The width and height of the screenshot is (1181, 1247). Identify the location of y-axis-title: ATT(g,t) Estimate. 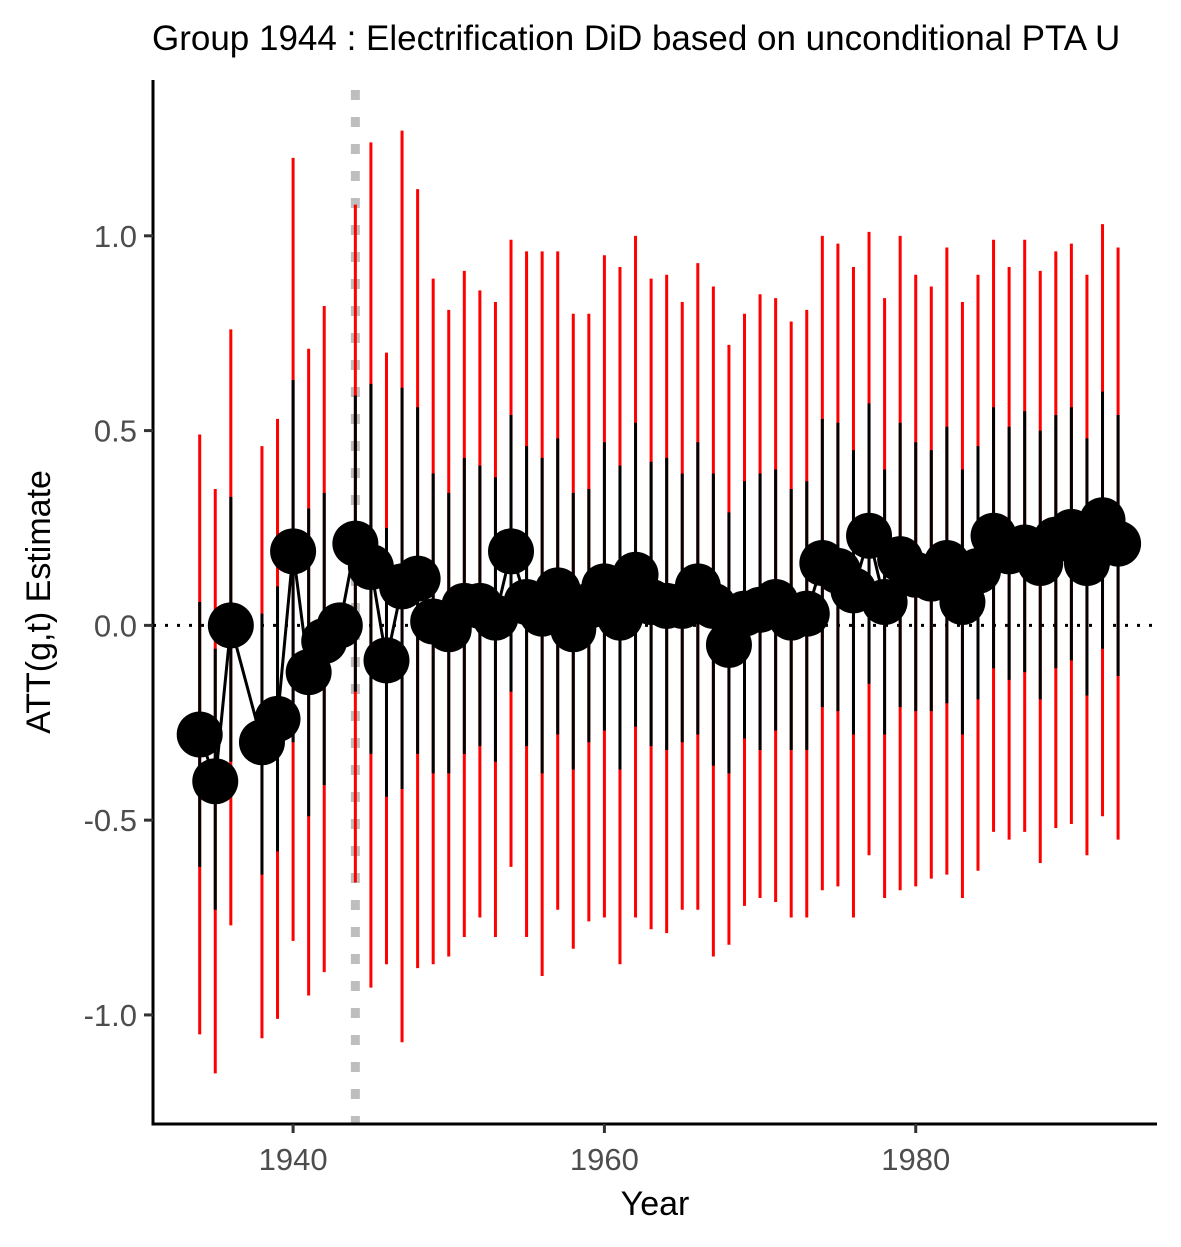
(39, 602).